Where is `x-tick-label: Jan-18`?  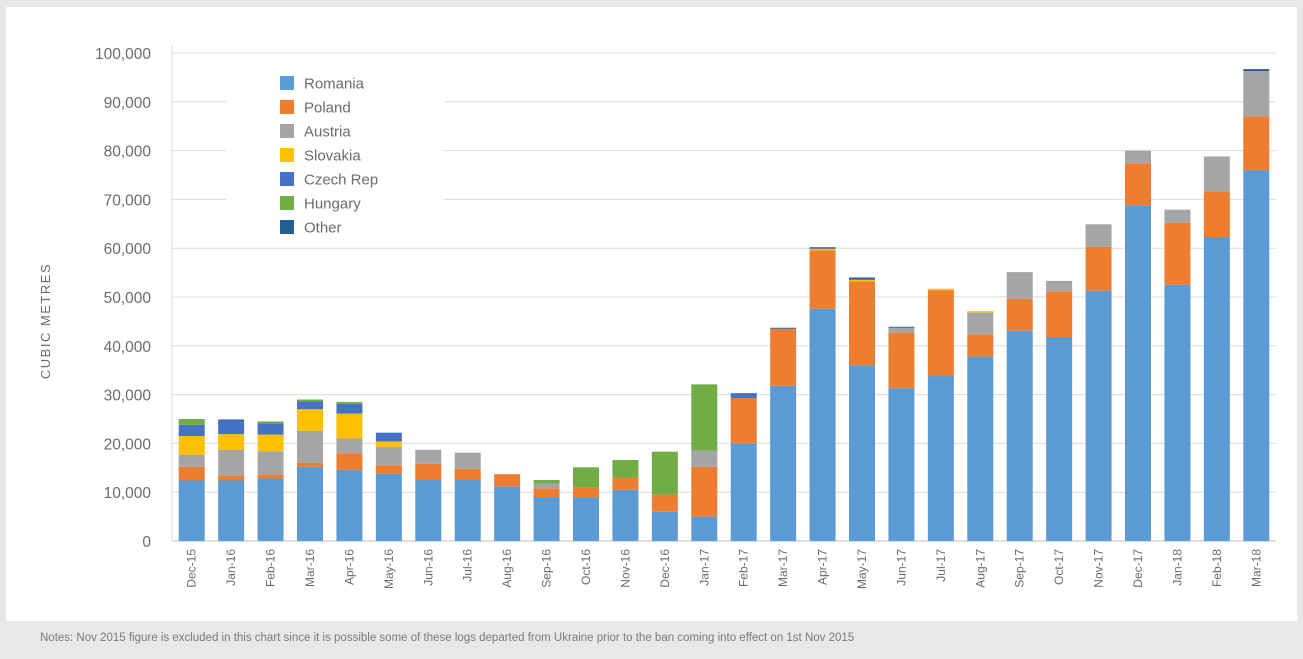 x-tick-label: Jan-18 is located at coordinates (1177, 567).